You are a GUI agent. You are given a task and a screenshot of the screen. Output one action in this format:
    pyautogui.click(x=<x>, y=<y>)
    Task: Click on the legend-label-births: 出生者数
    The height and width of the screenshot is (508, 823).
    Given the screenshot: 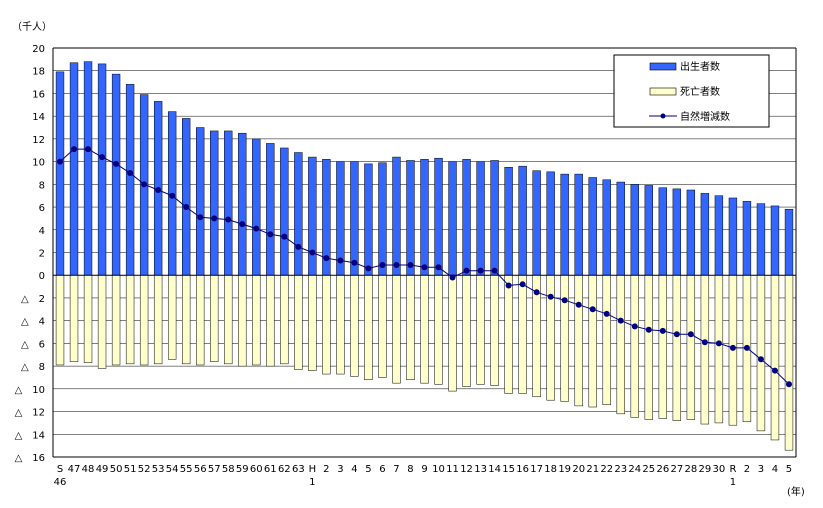 What is the action you would take?
    pyautogui.click(x=700, y=66)
    